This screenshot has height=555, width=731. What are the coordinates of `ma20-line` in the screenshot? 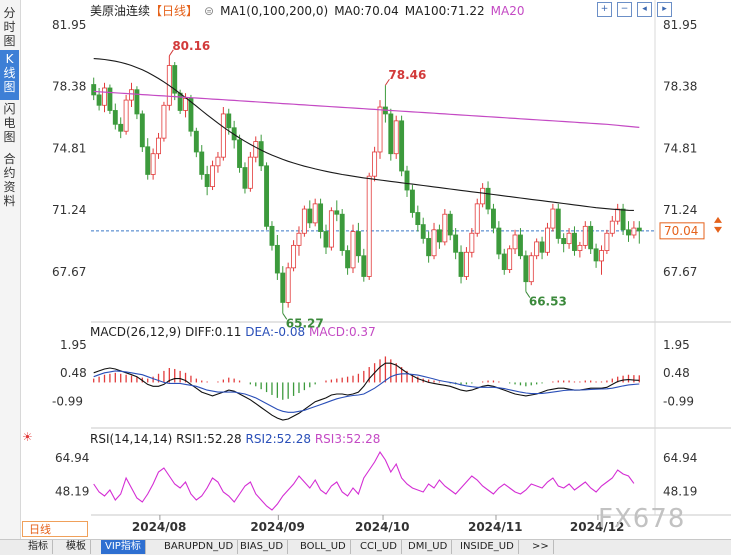 It's located at (366, 109).